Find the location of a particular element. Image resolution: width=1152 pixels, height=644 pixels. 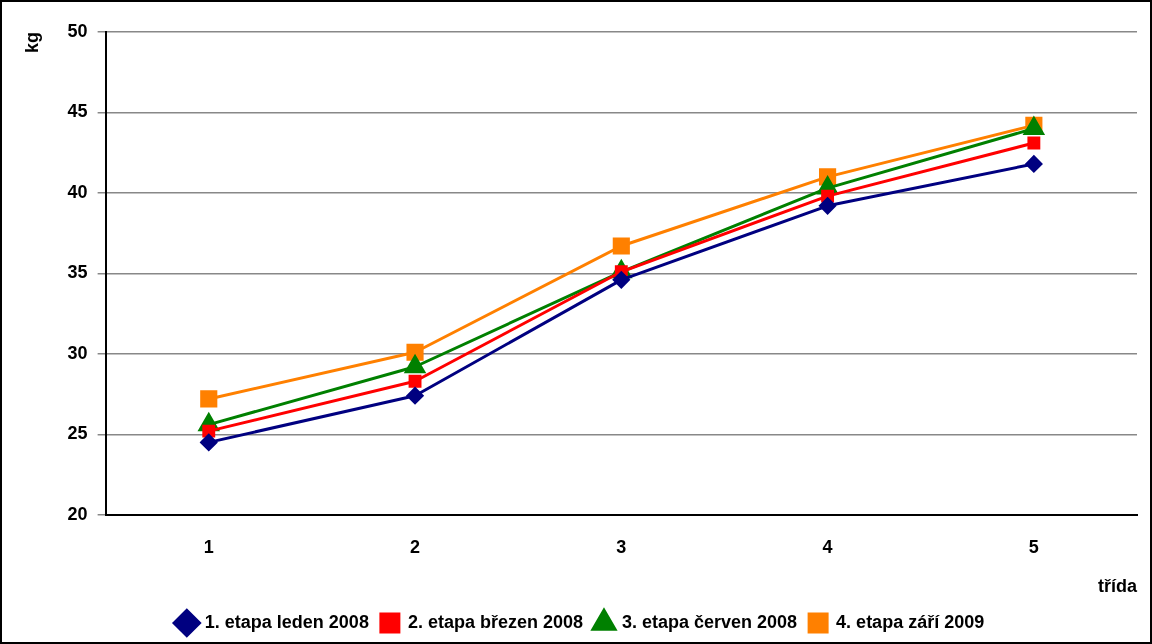

y-axis-title: kg is located at coordinates (31, 43).